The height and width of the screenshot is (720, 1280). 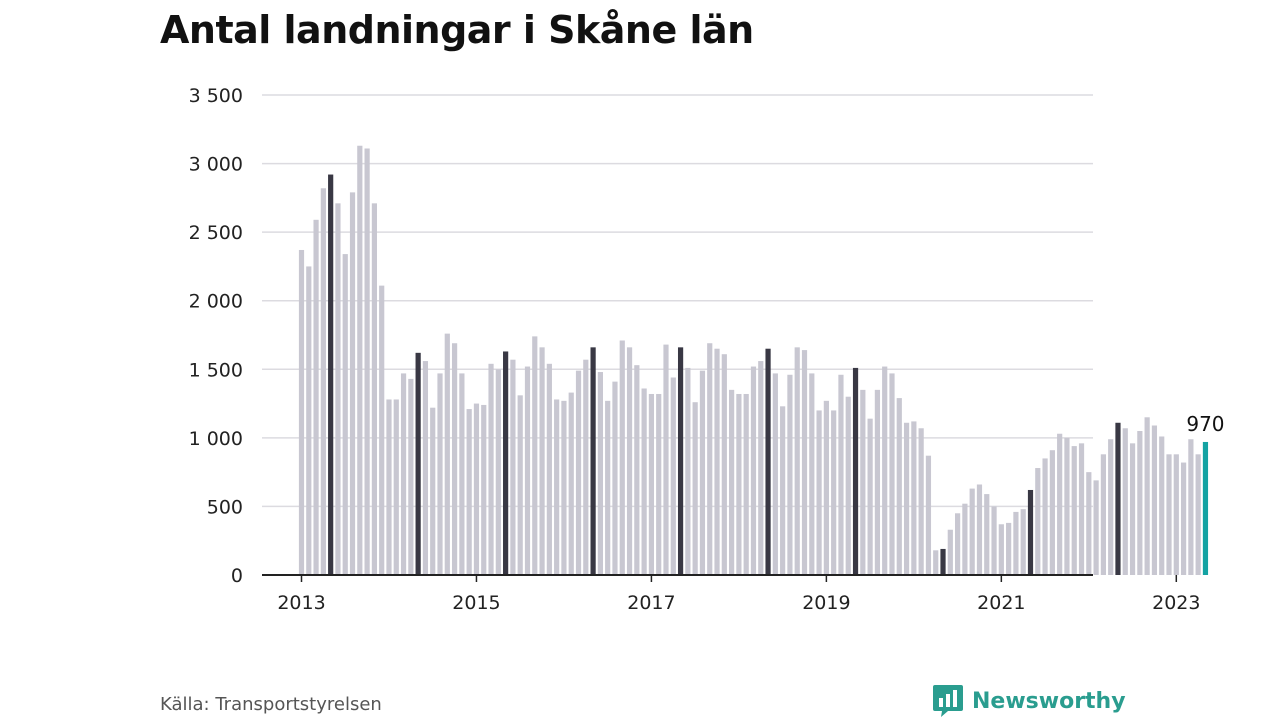 What do you see at coordinates (826, 603) in the screenshot?
I see `x-tick-label: 2019` at bounding box center [826, 603].